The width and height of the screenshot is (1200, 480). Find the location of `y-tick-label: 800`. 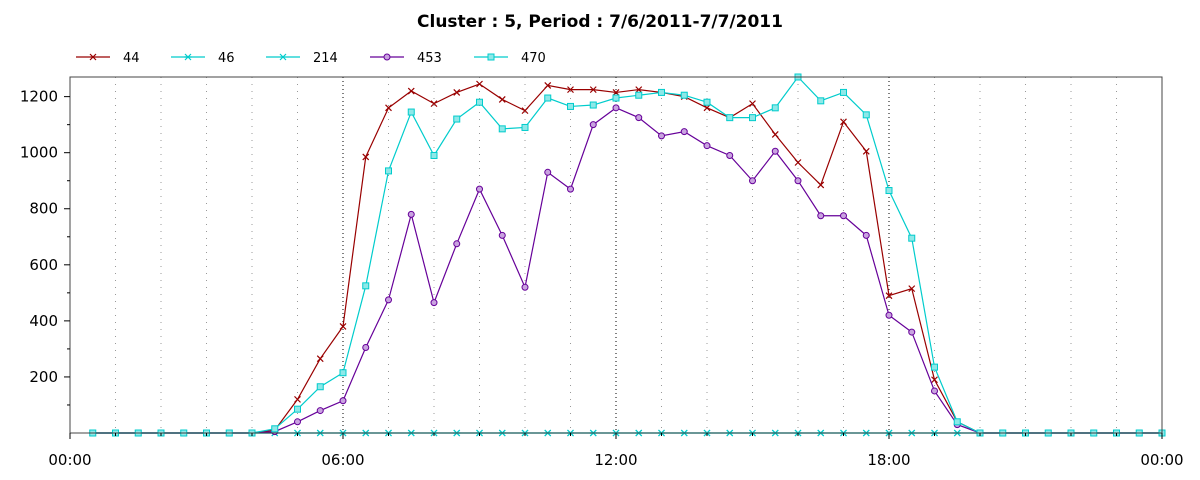

y-tick-label: 800 is located at coordinates (43, 209).